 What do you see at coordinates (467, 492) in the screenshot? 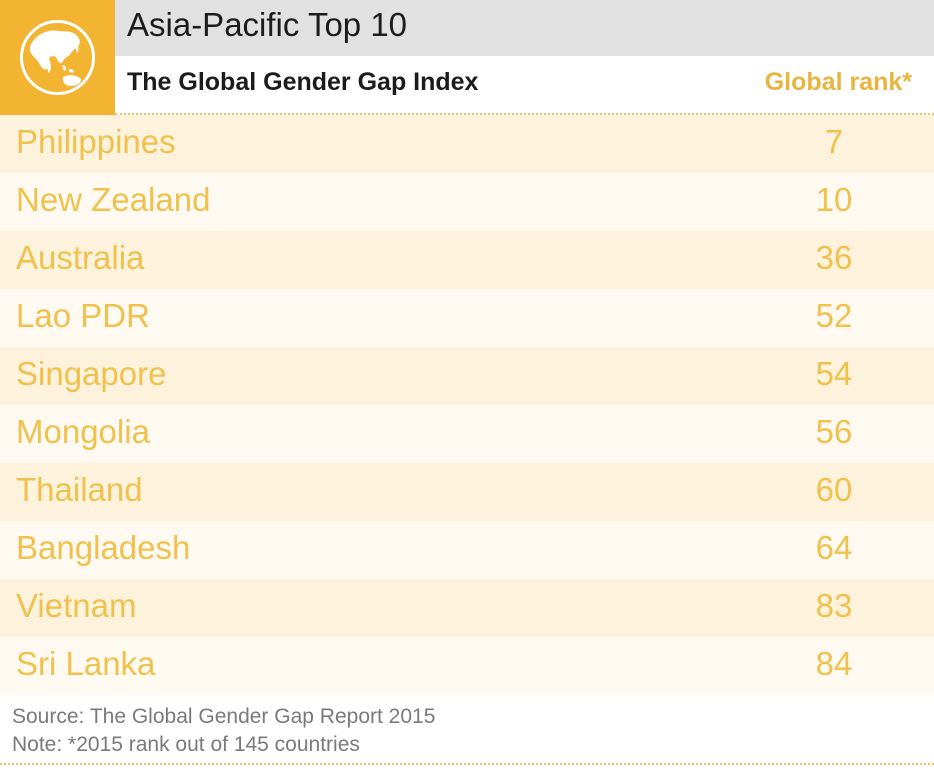
I see `table-row: Thailand 60` at bounding box center [467, 492].